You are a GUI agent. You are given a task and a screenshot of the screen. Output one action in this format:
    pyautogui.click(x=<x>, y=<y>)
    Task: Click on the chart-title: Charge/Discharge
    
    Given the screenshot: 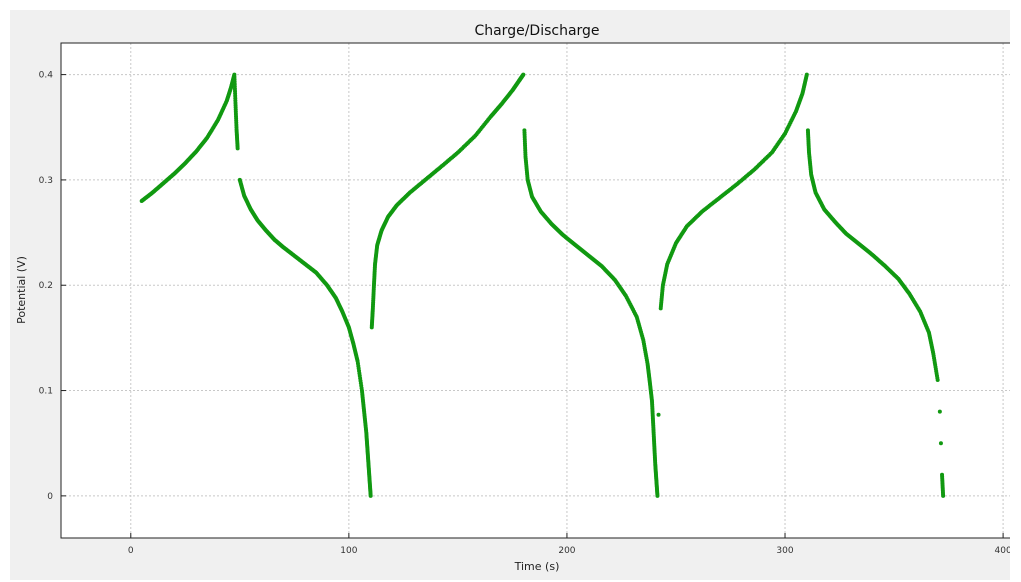 What is the action you would take?
    pyautogui.click(x=536, y=31)
    